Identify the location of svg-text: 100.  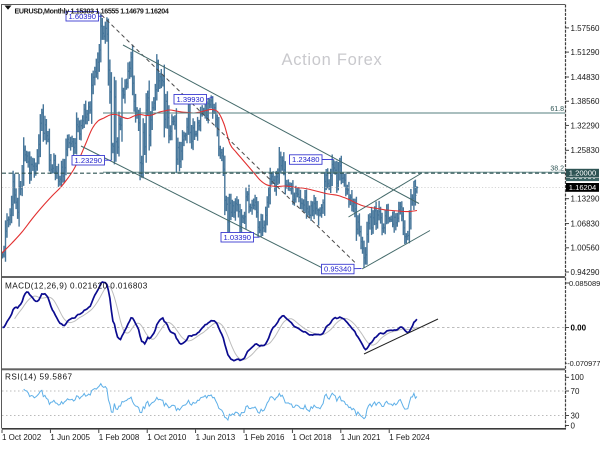
(578, 377).